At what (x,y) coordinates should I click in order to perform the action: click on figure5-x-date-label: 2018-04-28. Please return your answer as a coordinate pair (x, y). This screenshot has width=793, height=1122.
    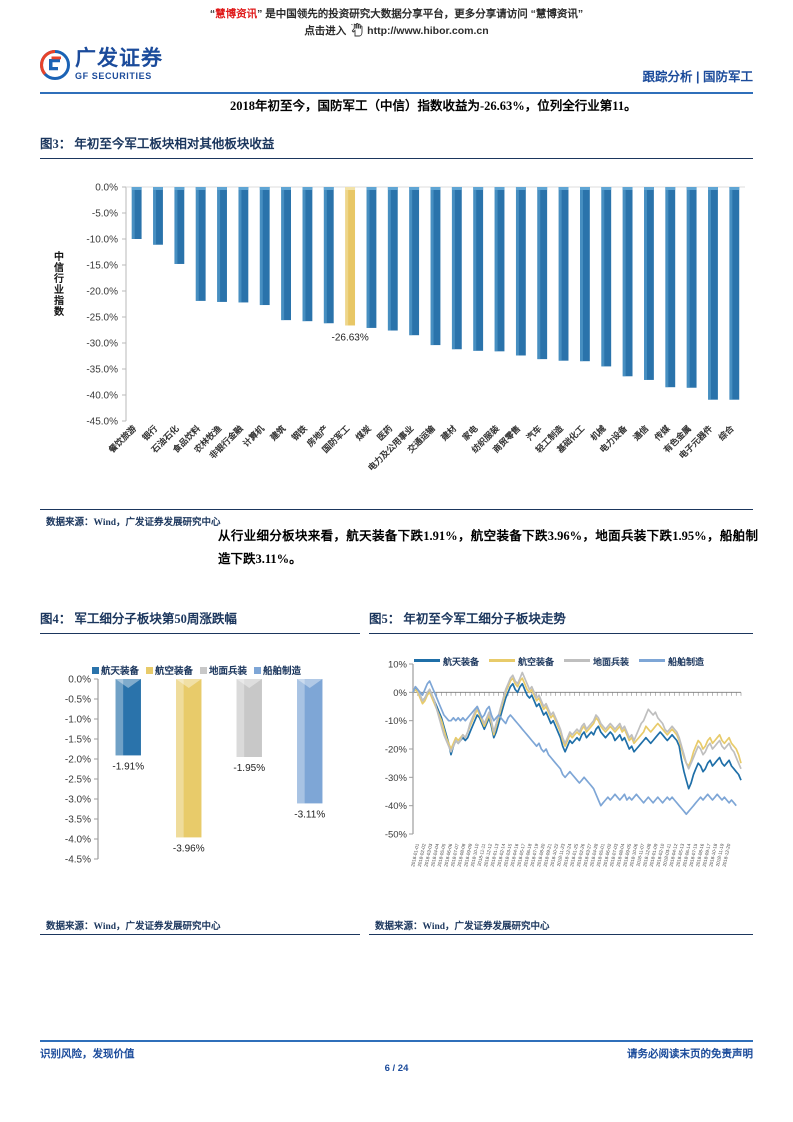
    Looking at the image, I should click on (594, 855).